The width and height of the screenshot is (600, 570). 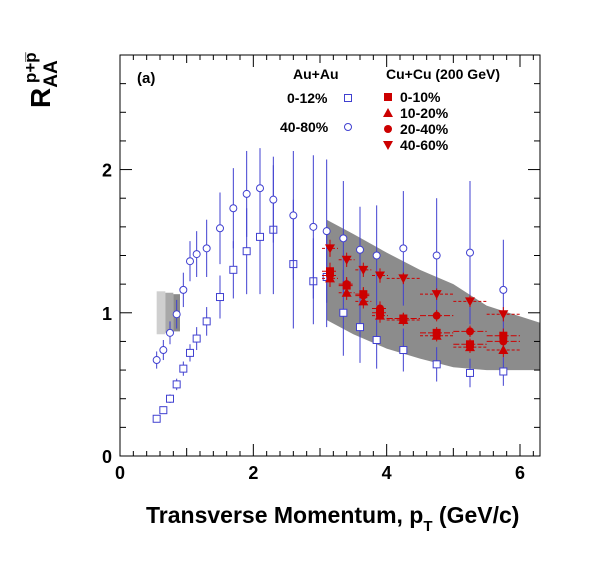 I want to click on legend-label: 0-10%, so click(x=420, y=97).